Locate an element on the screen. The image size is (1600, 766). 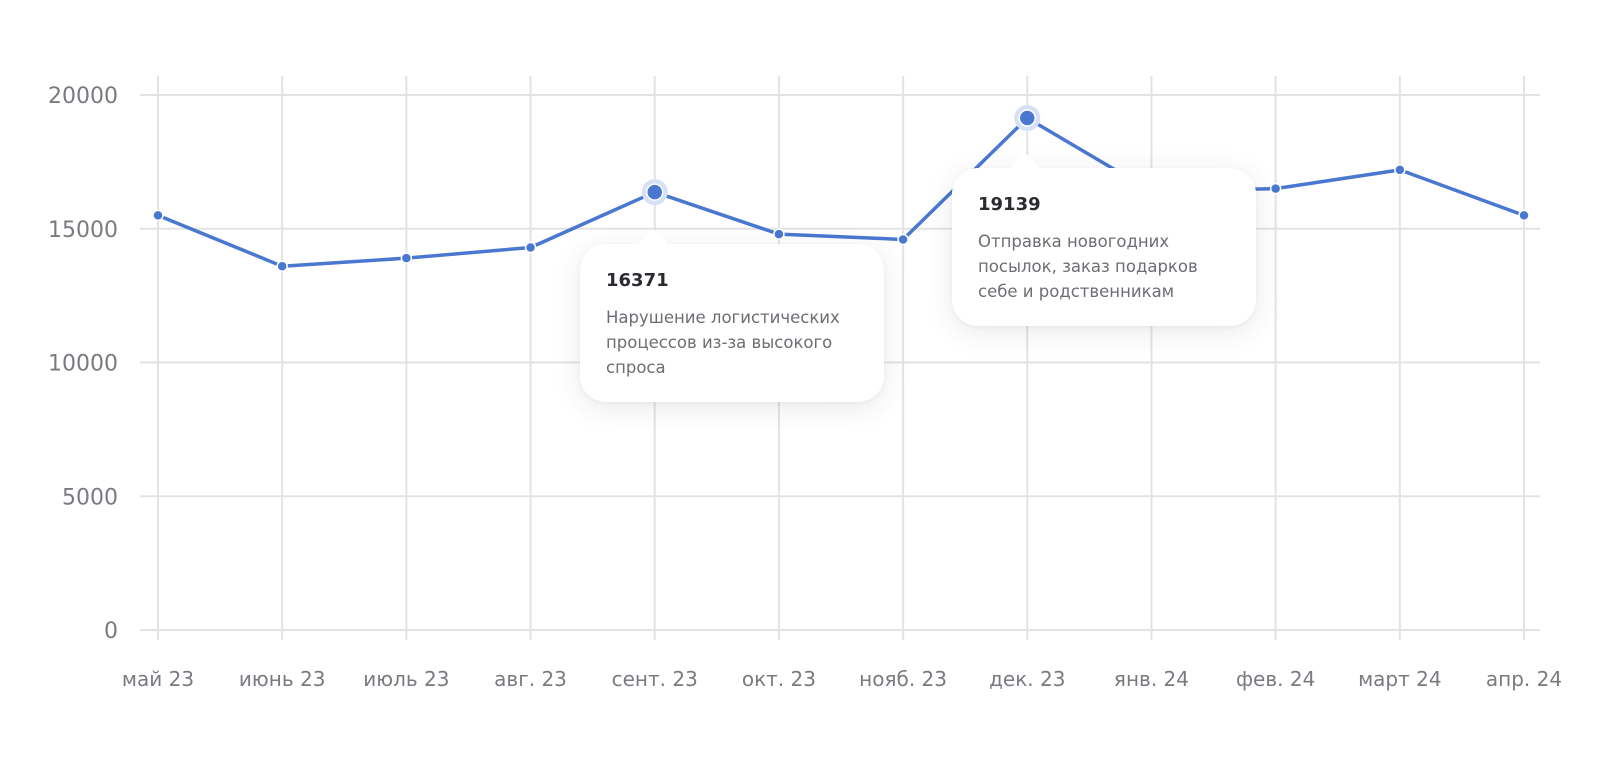
annotation-value: 19139 is located at coordinates (1009, 204).